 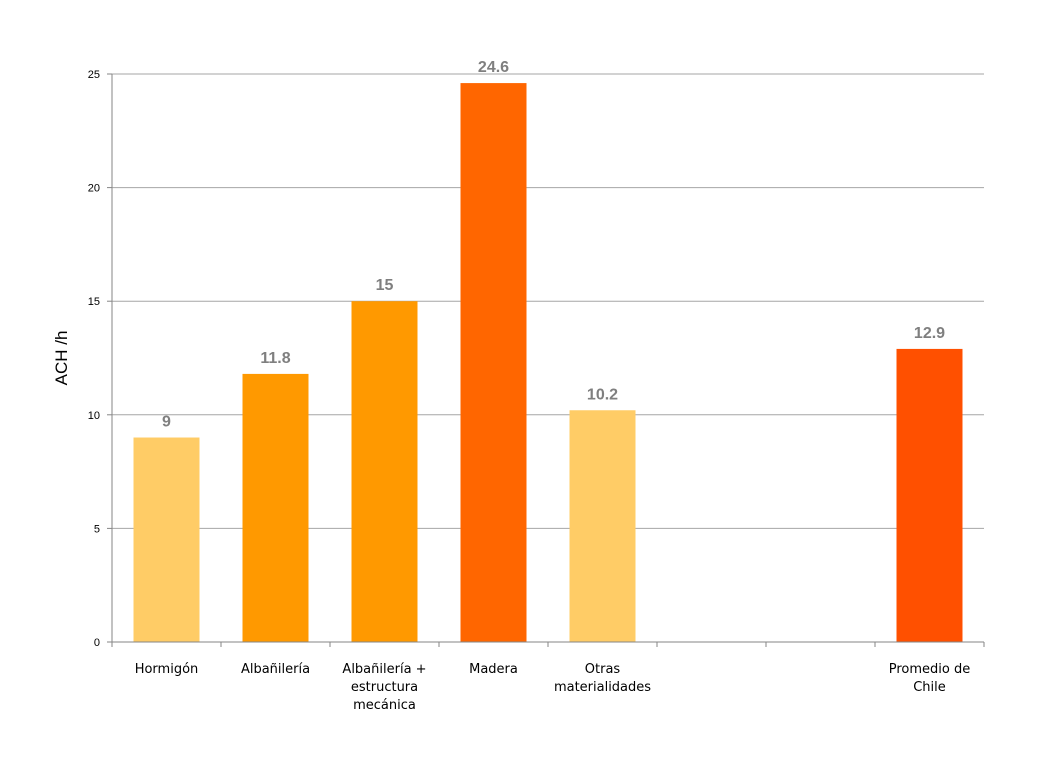 I want to click on y-tick-label: 20, so click(x=94, y=189).